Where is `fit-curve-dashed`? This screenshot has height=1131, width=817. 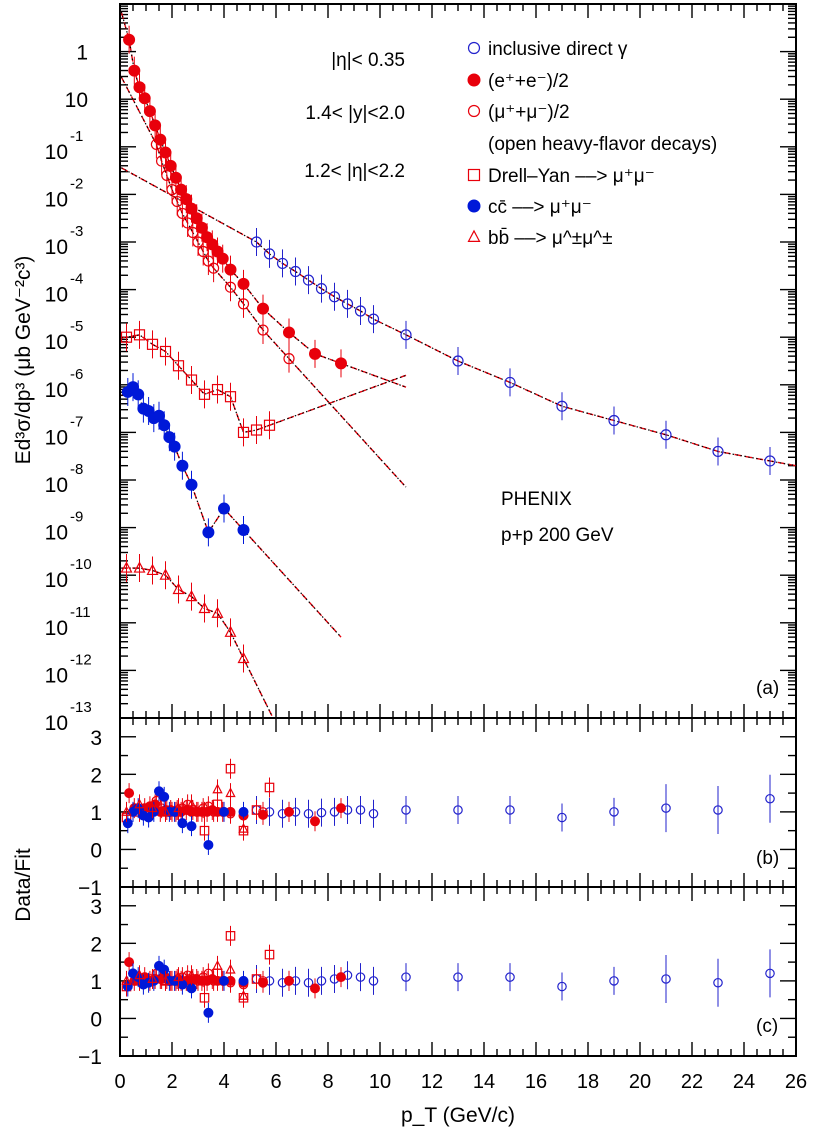
fit-curve-dashed is located at coordinates (197, 642).